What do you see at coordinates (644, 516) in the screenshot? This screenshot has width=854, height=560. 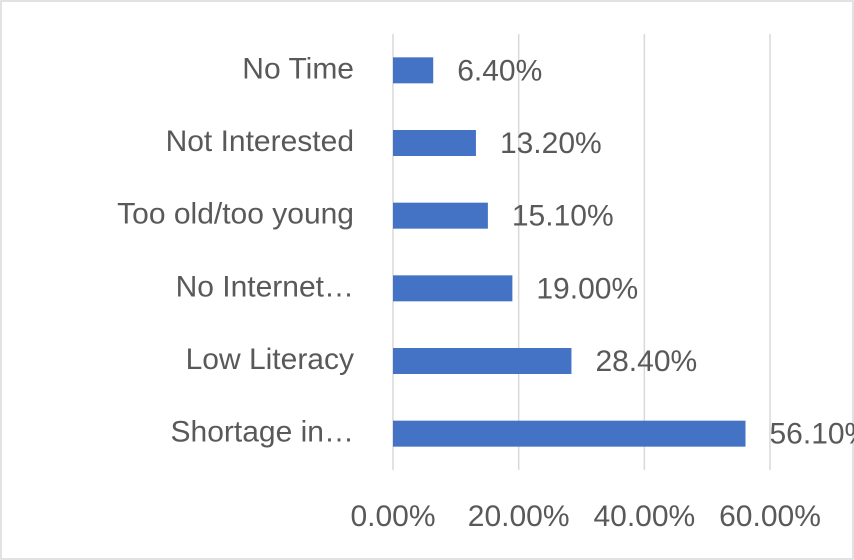 I see `x-tick-label: 40.00%` at bounding box center [644, 516].